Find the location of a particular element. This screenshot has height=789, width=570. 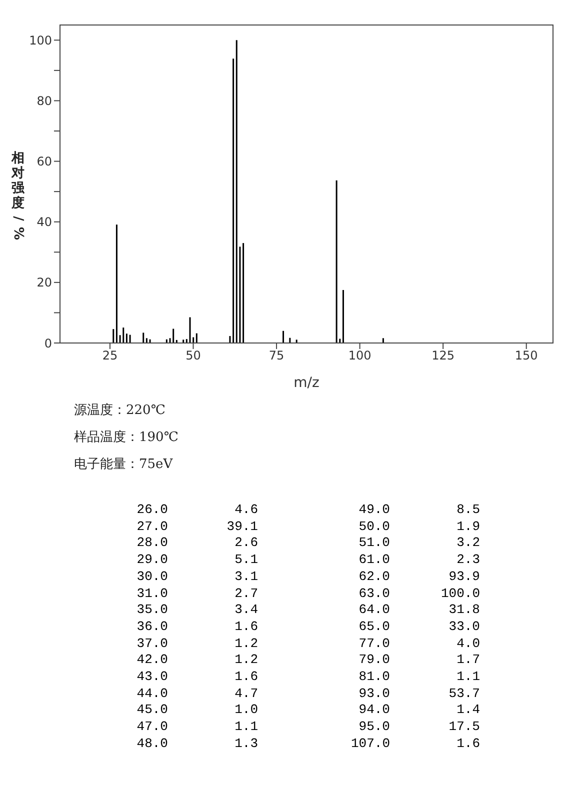

text: 63.0 is located at coordinates (374, 593).